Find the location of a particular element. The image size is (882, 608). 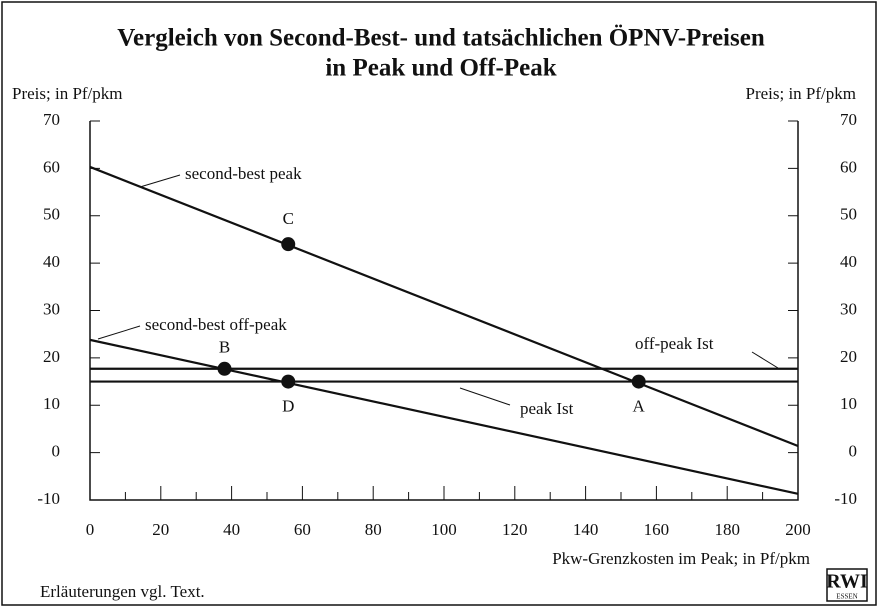

y2-tick-label: 50 is located at coordinates (848, 214).